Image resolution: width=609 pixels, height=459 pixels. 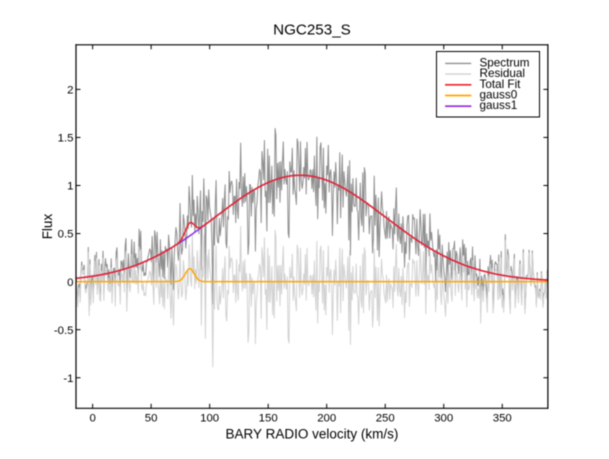 I want to click on svg-text: Total Fit, so click(x=501, y=84).